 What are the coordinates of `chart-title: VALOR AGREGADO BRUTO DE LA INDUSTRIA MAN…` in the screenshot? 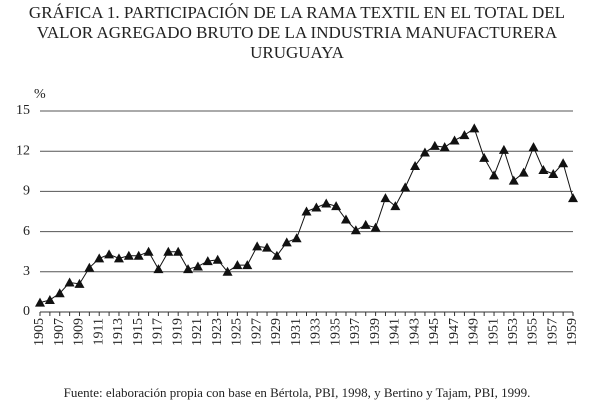 It's located at (297, 32).